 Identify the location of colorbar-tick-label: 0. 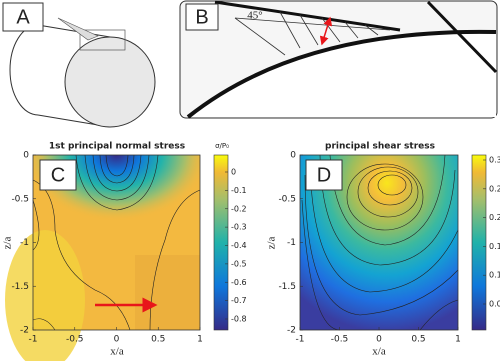
(233, 172).